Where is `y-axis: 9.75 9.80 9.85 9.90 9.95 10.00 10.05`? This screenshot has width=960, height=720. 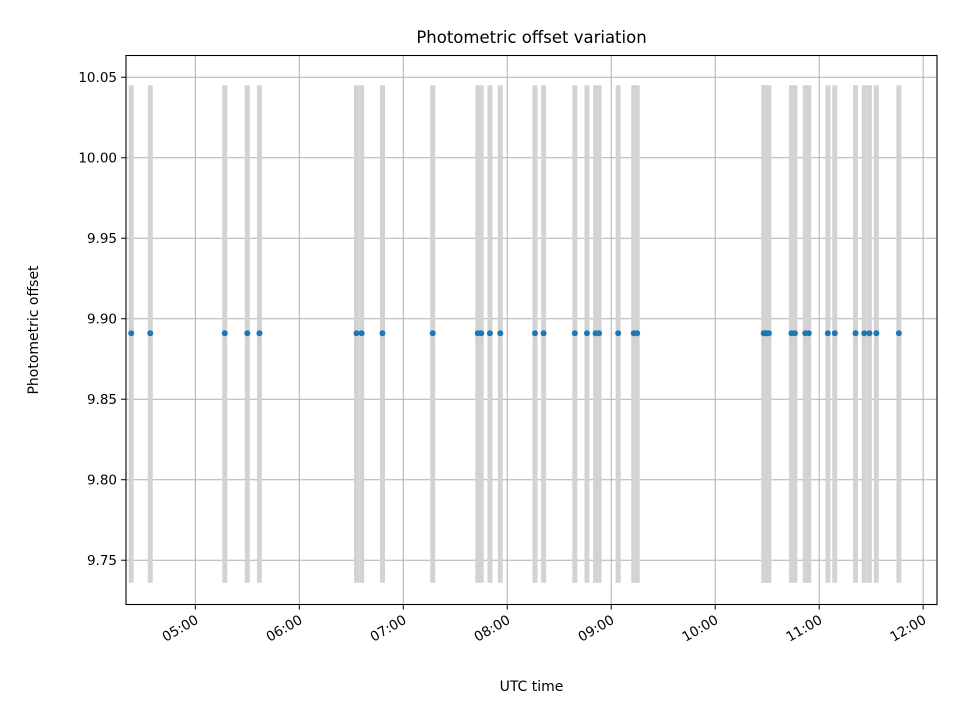 y-axis: 9.75 9.80 9.85 9.90 9.95 10.00 10.05 is located at coordinates (102, 319).